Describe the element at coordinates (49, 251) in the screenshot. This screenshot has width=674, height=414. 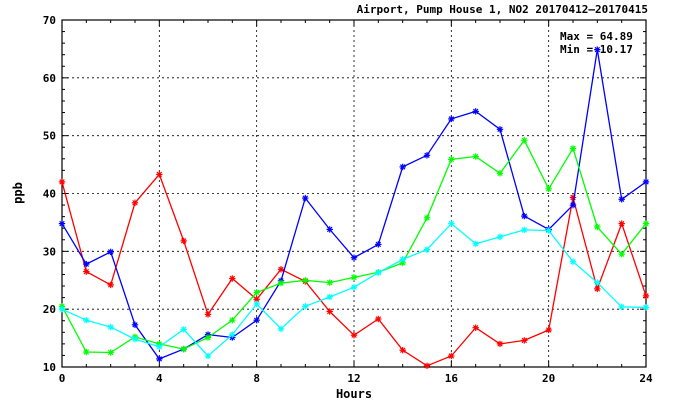
I see `y-tick-label: 30` at that location.